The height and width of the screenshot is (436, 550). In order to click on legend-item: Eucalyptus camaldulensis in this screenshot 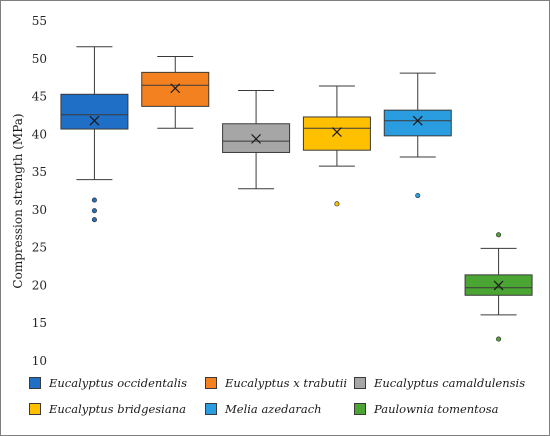, I will do `click(439, 383)`.